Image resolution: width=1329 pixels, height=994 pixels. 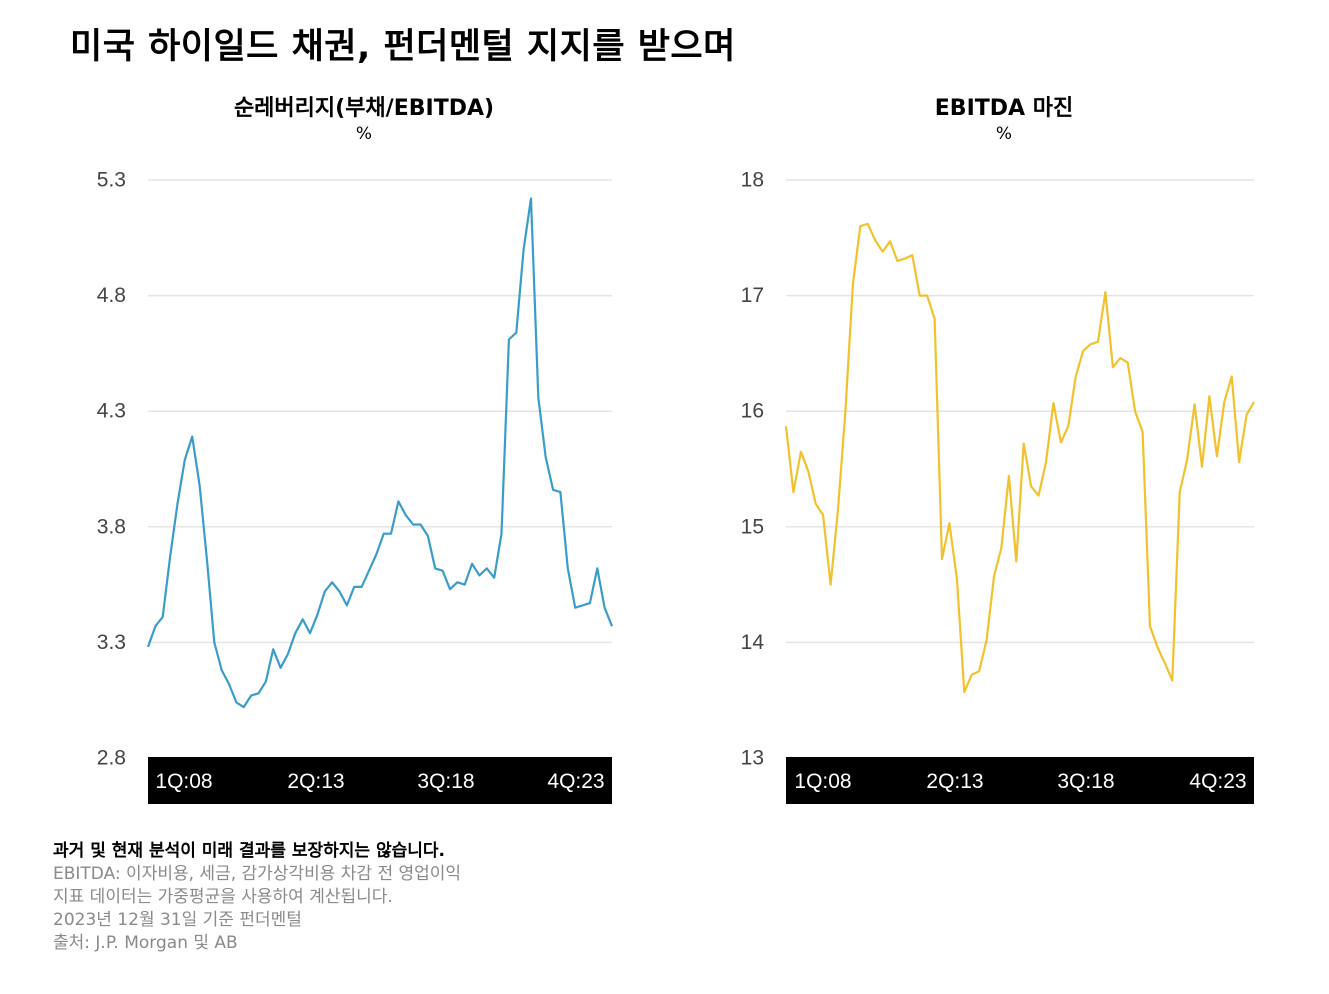 What do you see at coordinates (249, 851) in the screenshot?
I see `disclaimer-note: 과거 및 현재 분석이 미래 결과를 보장하지는 않습니다.` at bounding box center [249, 851].